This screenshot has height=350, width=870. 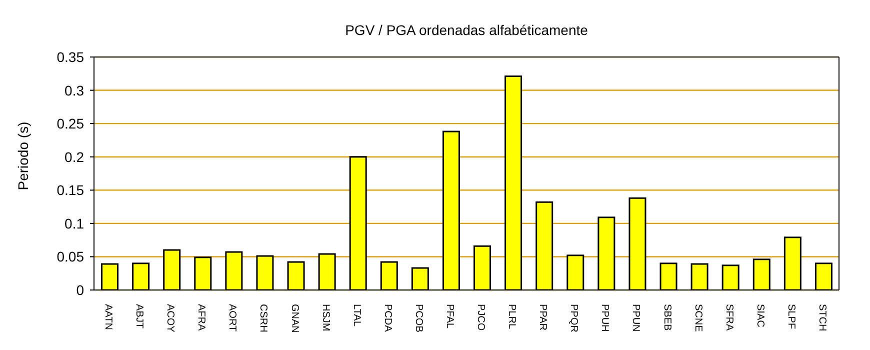 I want to click on x-tick-label: SLPF, so click(x=790, y=317).